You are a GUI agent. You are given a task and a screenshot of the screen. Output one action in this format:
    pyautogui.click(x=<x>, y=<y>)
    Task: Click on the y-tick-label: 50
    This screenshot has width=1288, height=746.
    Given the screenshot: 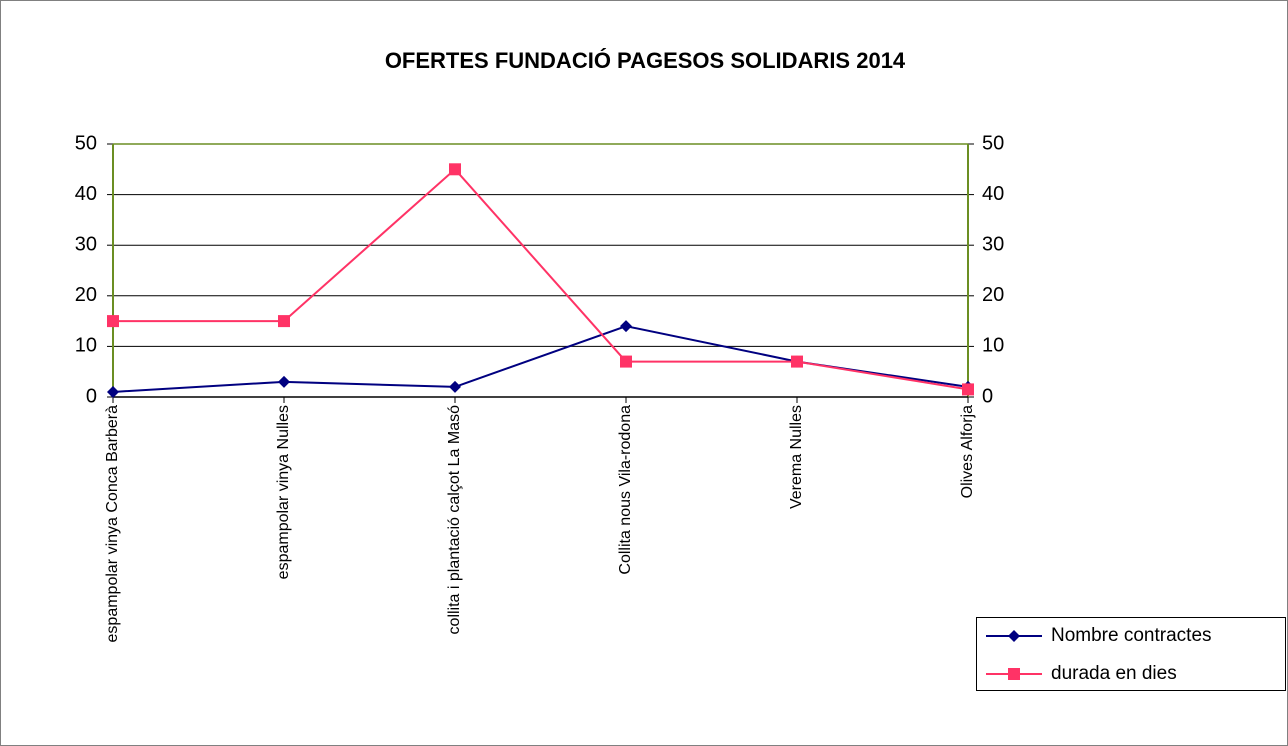 What is the action you would take?
    pyautogui.click(x=86, y=143)
    